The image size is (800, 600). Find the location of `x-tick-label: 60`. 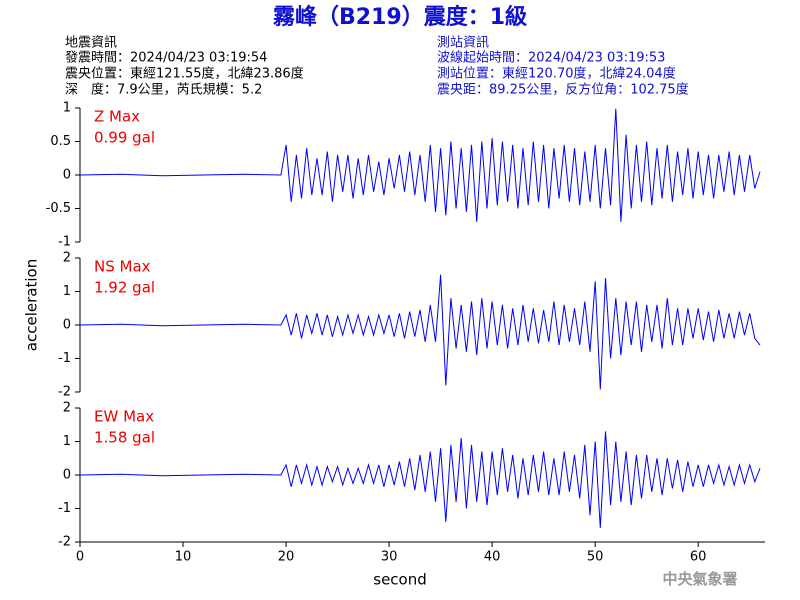

x-tick-label: 60 is located at coordinates (698, 557).